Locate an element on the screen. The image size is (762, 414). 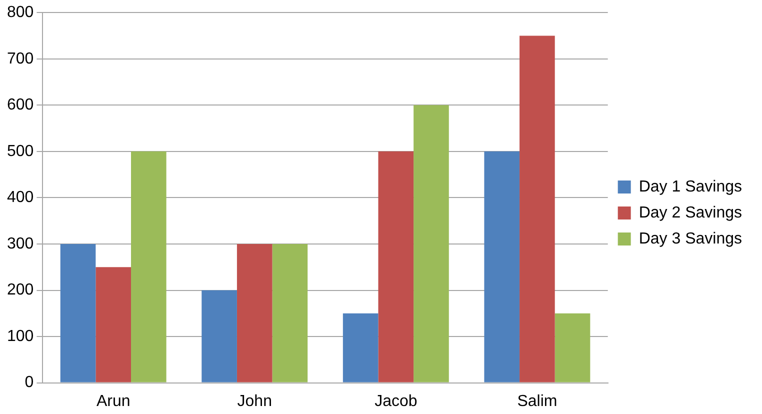
legend-label: Day 1 Savings is located at coordinates (690, 187).